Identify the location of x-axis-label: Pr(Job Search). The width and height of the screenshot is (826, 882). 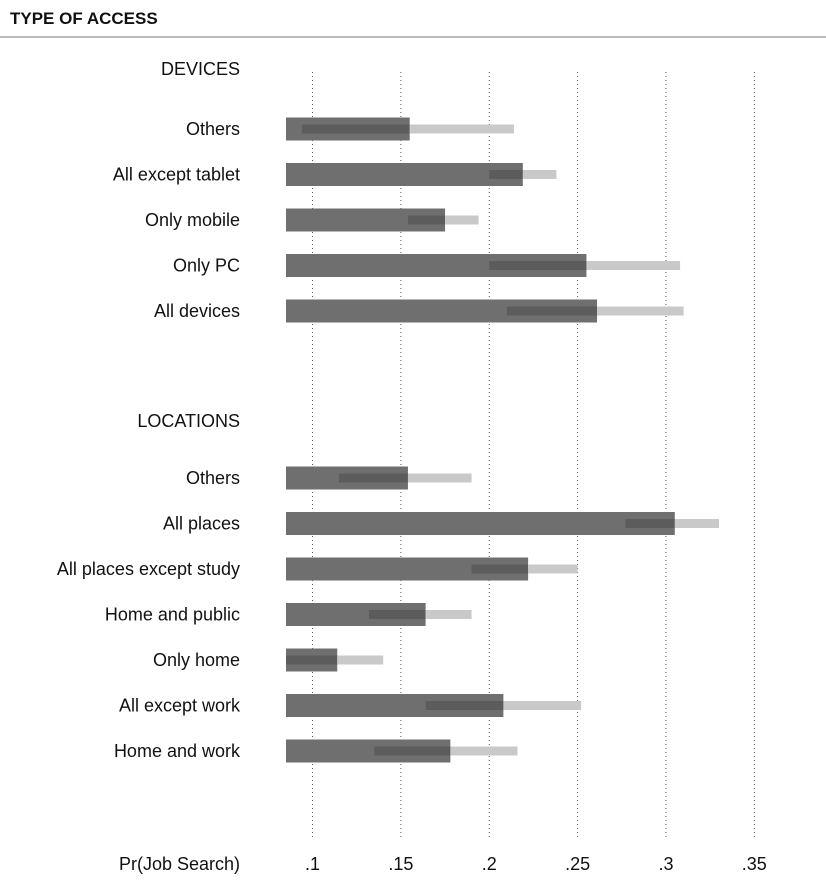
(179, 864).